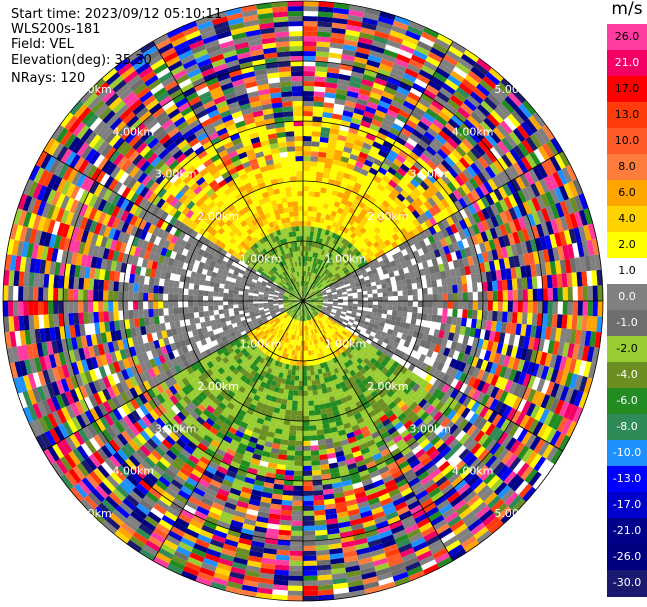 This screenshot has width=647, height=607. I want to click on instrument-label: WLS200s-181, so click(55, 29).